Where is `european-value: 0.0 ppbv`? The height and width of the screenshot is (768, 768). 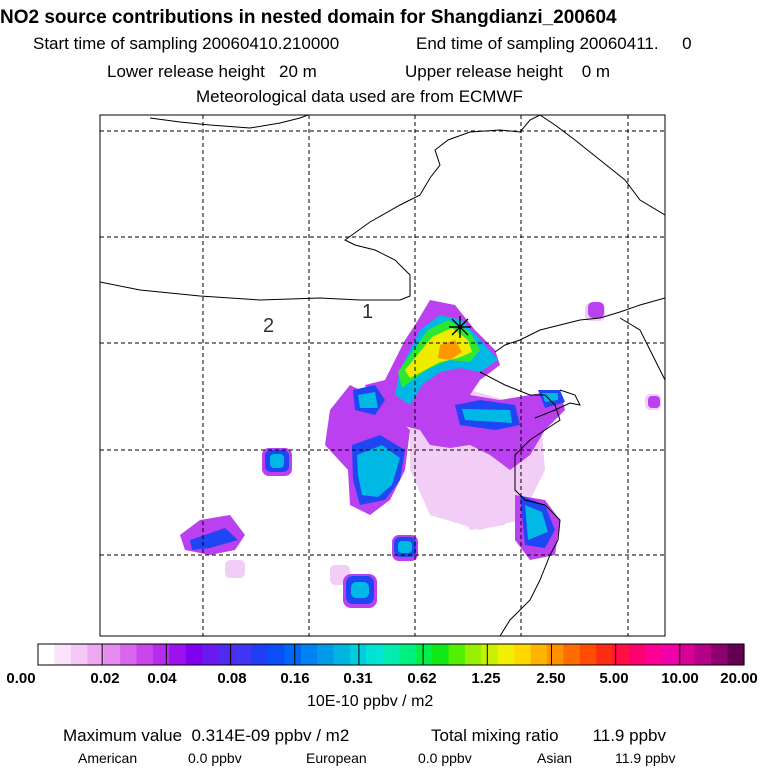 european-value: 0.0 ppbv is located at coordinates (445, 758).